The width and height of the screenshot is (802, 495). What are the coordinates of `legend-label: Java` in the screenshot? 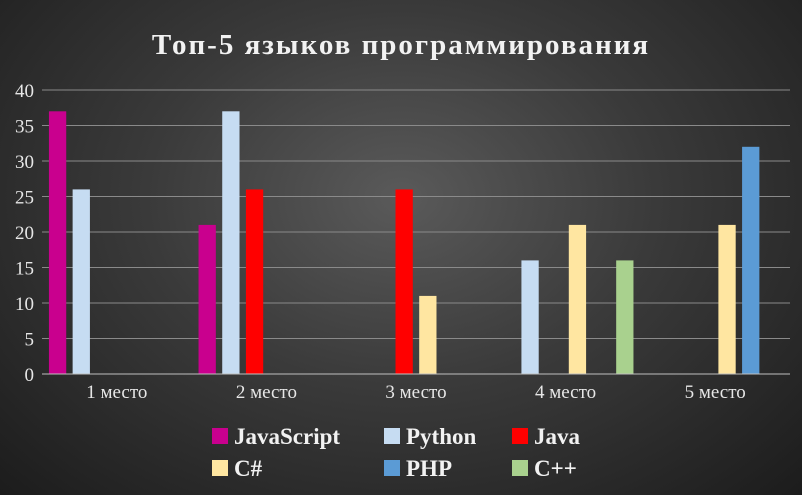 It's located at (557, 436).